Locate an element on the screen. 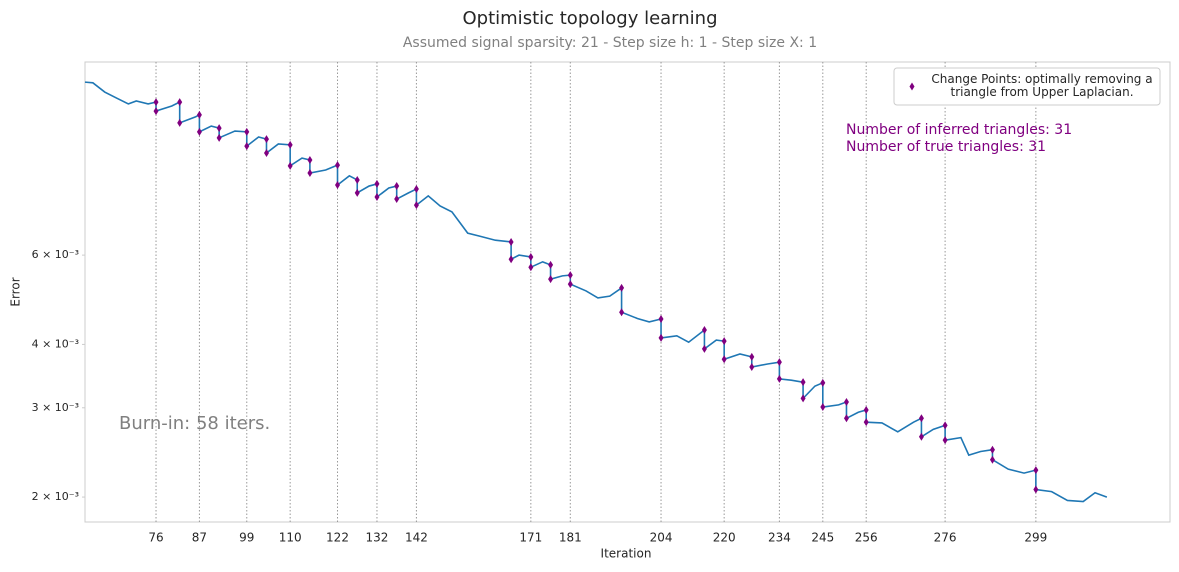 This screenshot has width=1179, height=572. x-tick-label: 99 is located at coordinates (246, 538).